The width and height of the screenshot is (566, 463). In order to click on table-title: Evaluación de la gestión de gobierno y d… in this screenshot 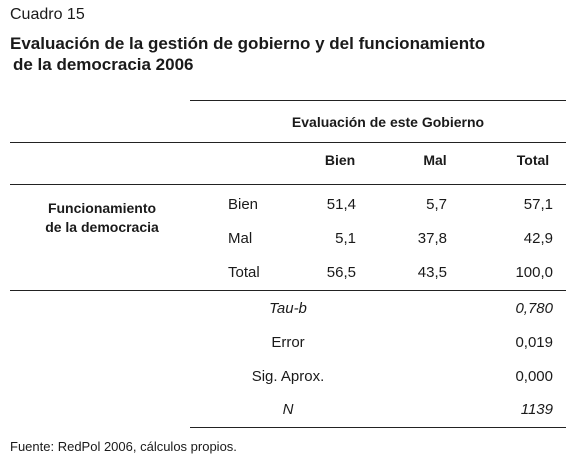, I will do `click(247, 54)`.